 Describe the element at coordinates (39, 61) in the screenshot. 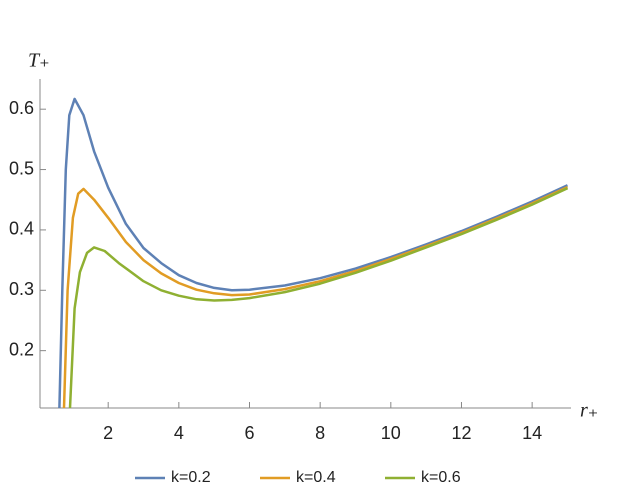

I see `y-axis-label: T₊` at that location.